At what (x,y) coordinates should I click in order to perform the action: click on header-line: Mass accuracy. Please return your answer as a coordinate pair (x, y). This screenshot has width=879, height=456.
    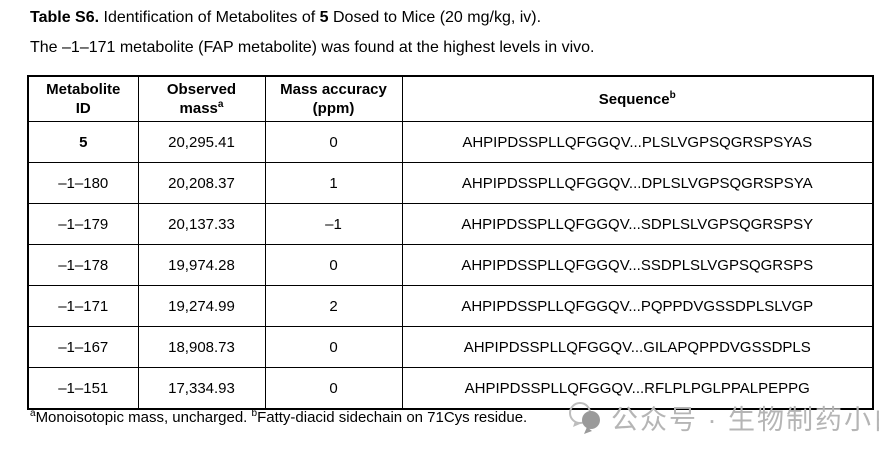
    Looking at the image, I should click on (333, 89).